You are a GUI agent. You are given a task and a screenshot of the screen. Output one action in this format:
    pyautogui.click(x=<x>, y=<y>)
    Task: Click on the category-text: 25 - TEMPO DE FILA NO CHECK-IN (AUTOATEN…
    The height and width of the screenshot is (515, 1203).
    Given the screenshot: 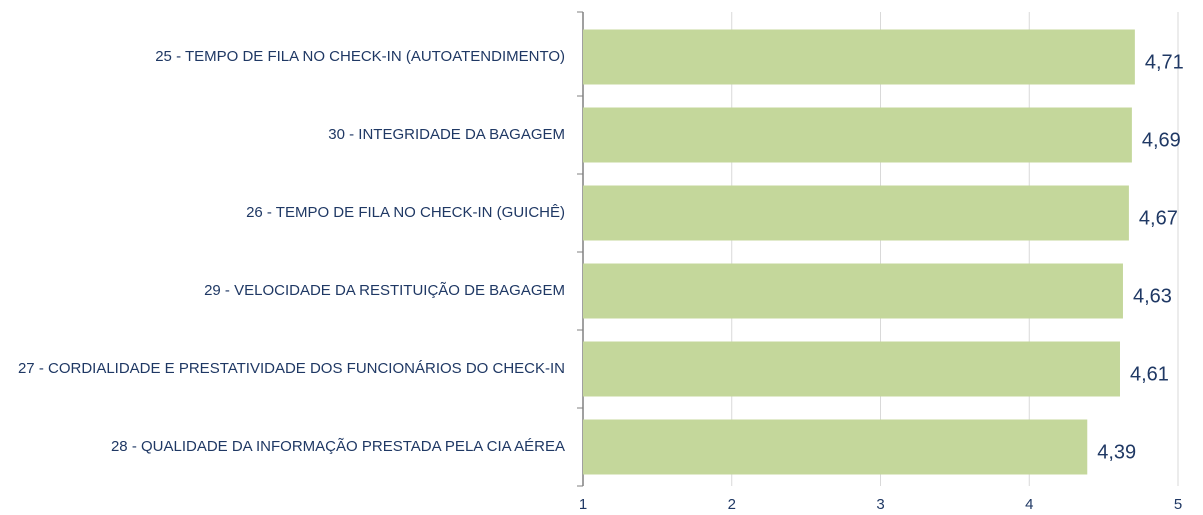 What is the action you would take?
    pyautogui.click(x=360, y=56)
    